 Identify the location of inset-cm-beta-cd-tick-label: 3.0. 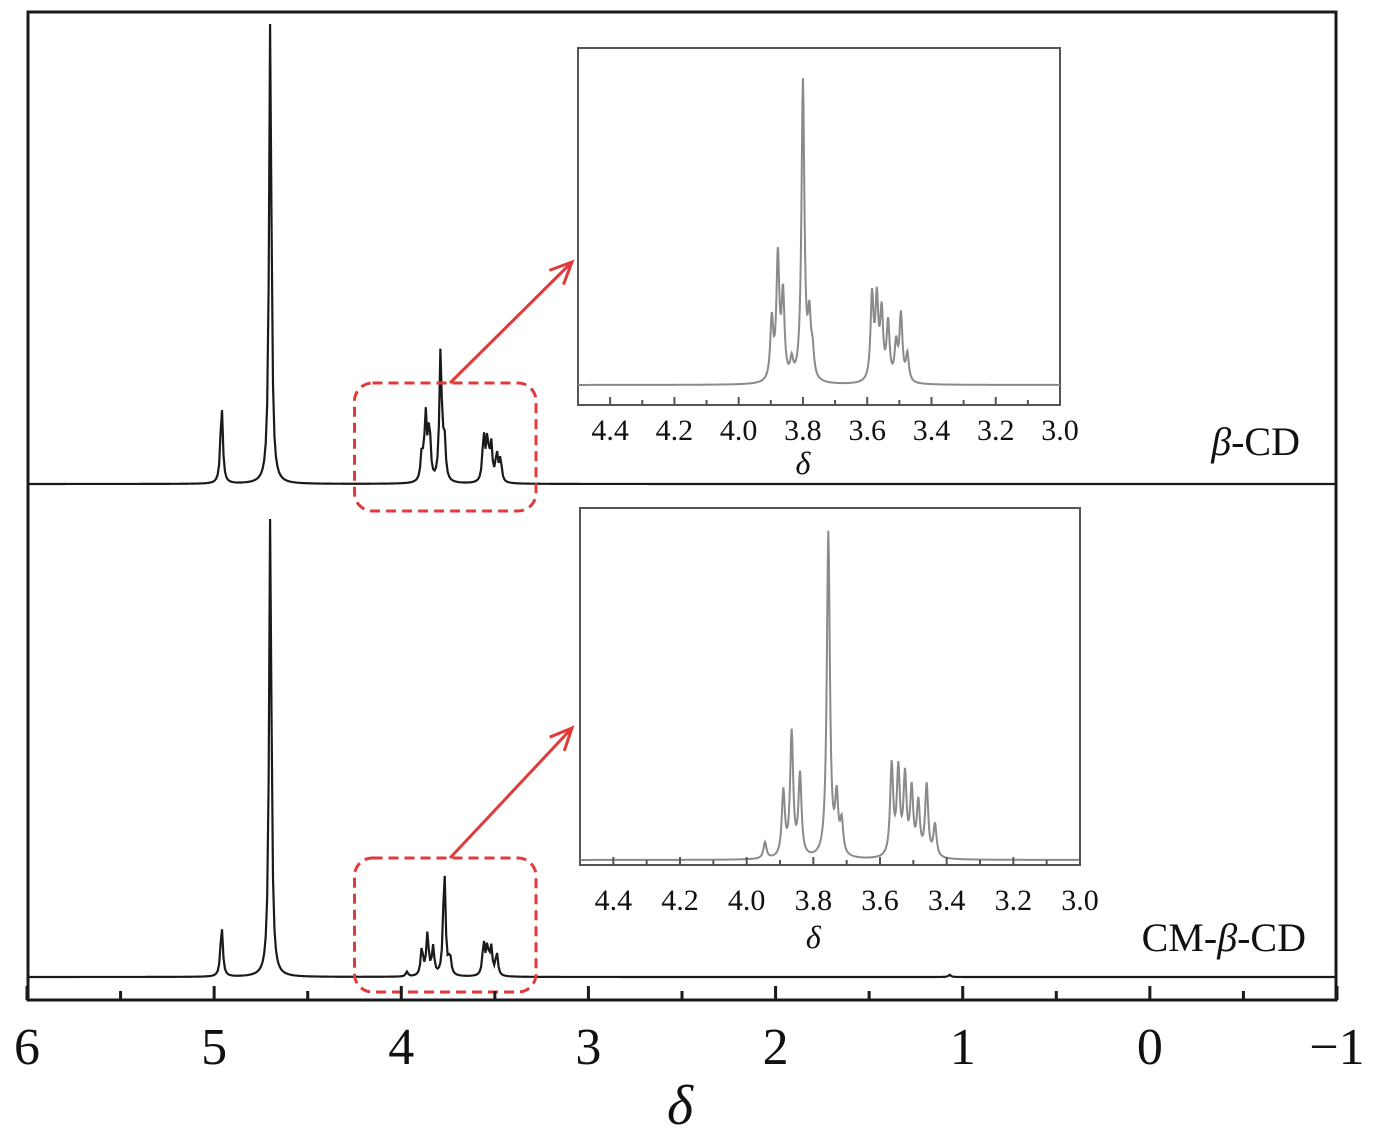
(1080, 900).